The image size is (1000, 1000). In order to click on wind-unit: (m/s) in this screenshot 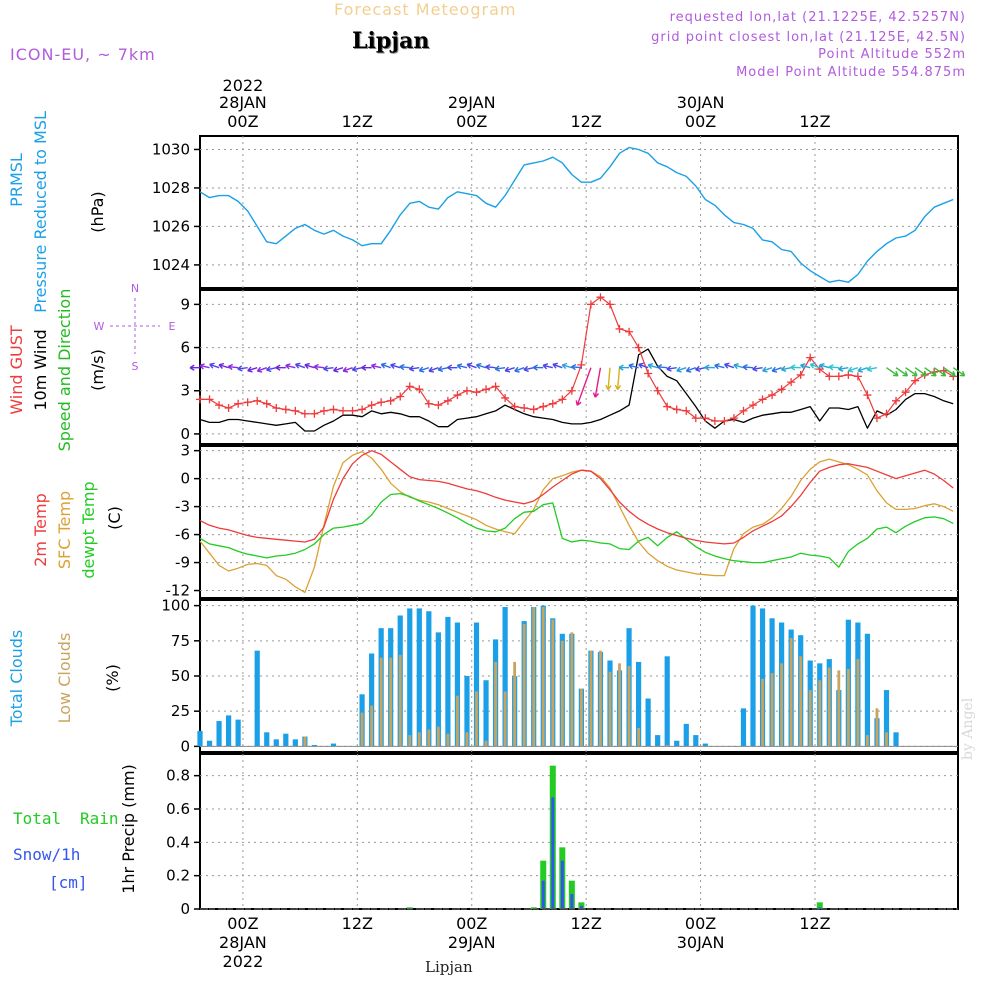, I will do `click(97, 370)`.